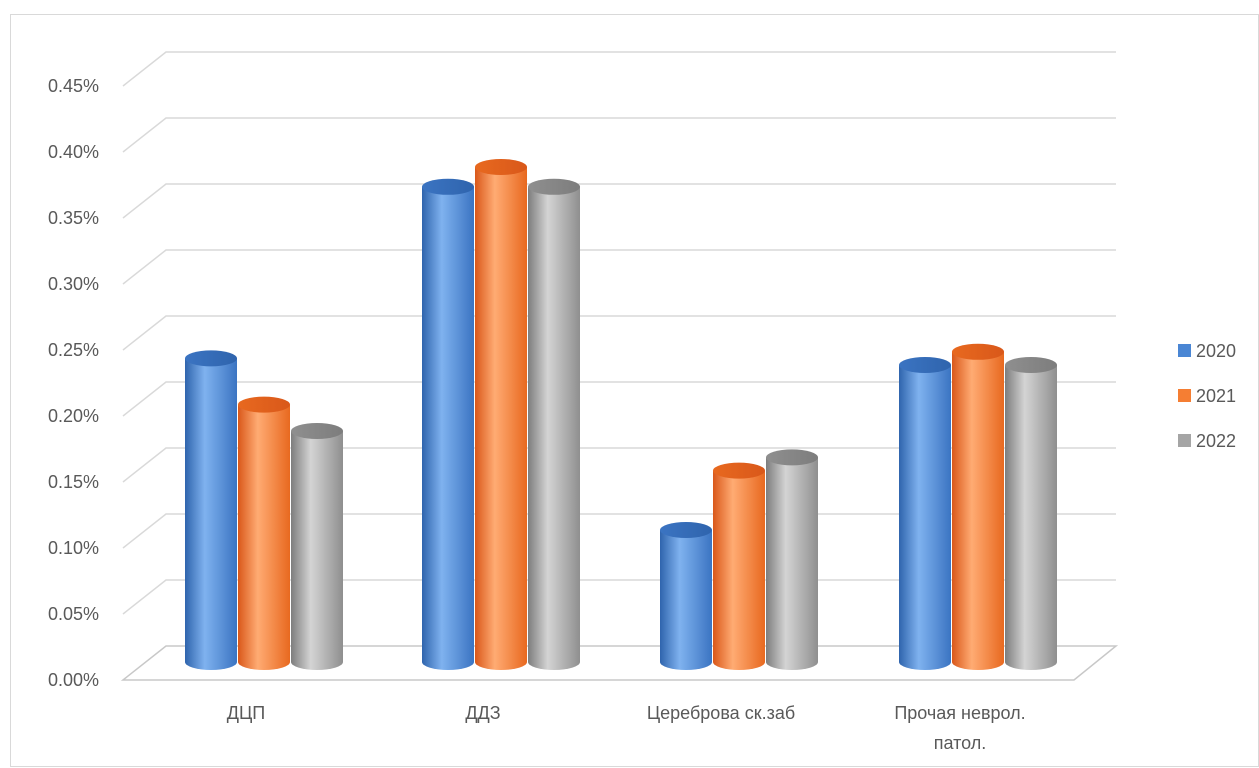  What do you see at coordinates (73, 218) in the screenshot?
I see `y-tick-label: 0.35%` at bounding box center [73, 218].